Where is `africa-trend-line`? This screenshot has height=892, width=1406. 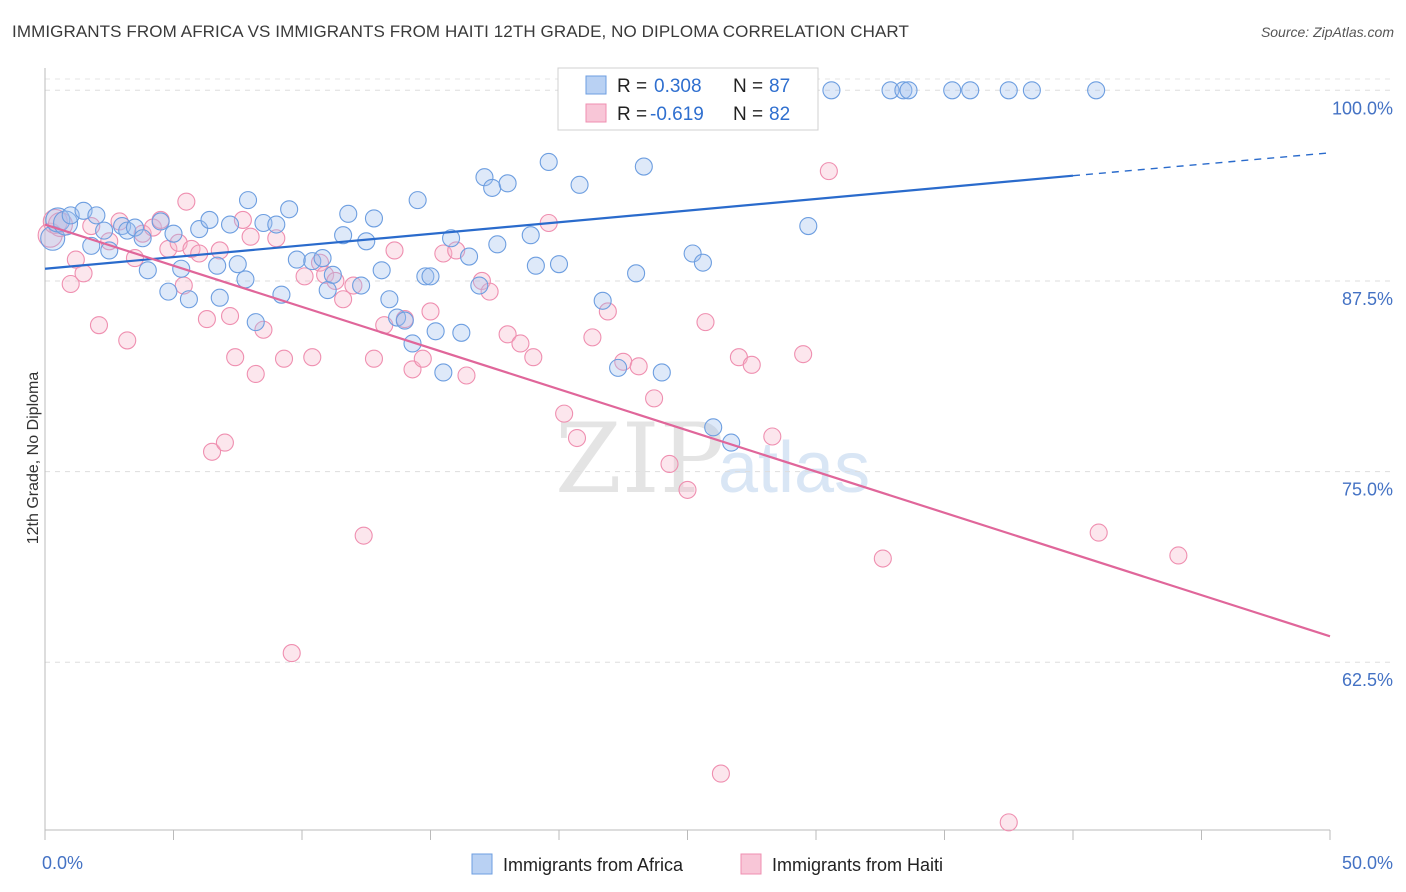
africa-trend-line is located at coordinates (559, 222).